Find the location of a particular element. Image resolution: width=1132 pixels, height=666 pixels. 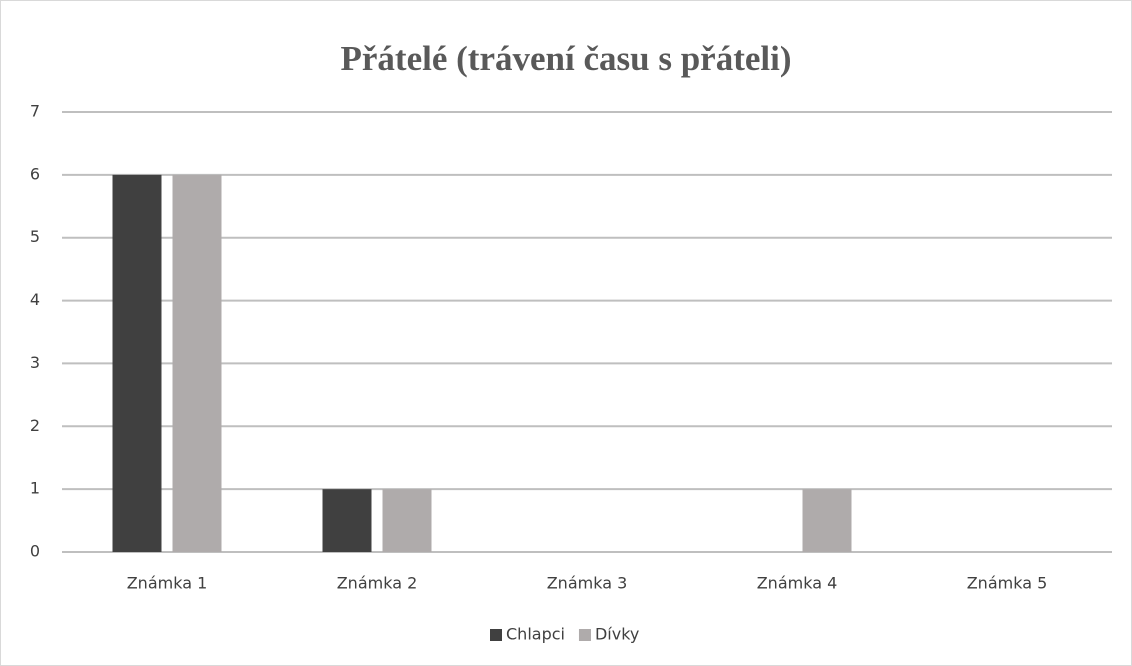

y-tick-label: 4 is located at coordinates (35, 299).